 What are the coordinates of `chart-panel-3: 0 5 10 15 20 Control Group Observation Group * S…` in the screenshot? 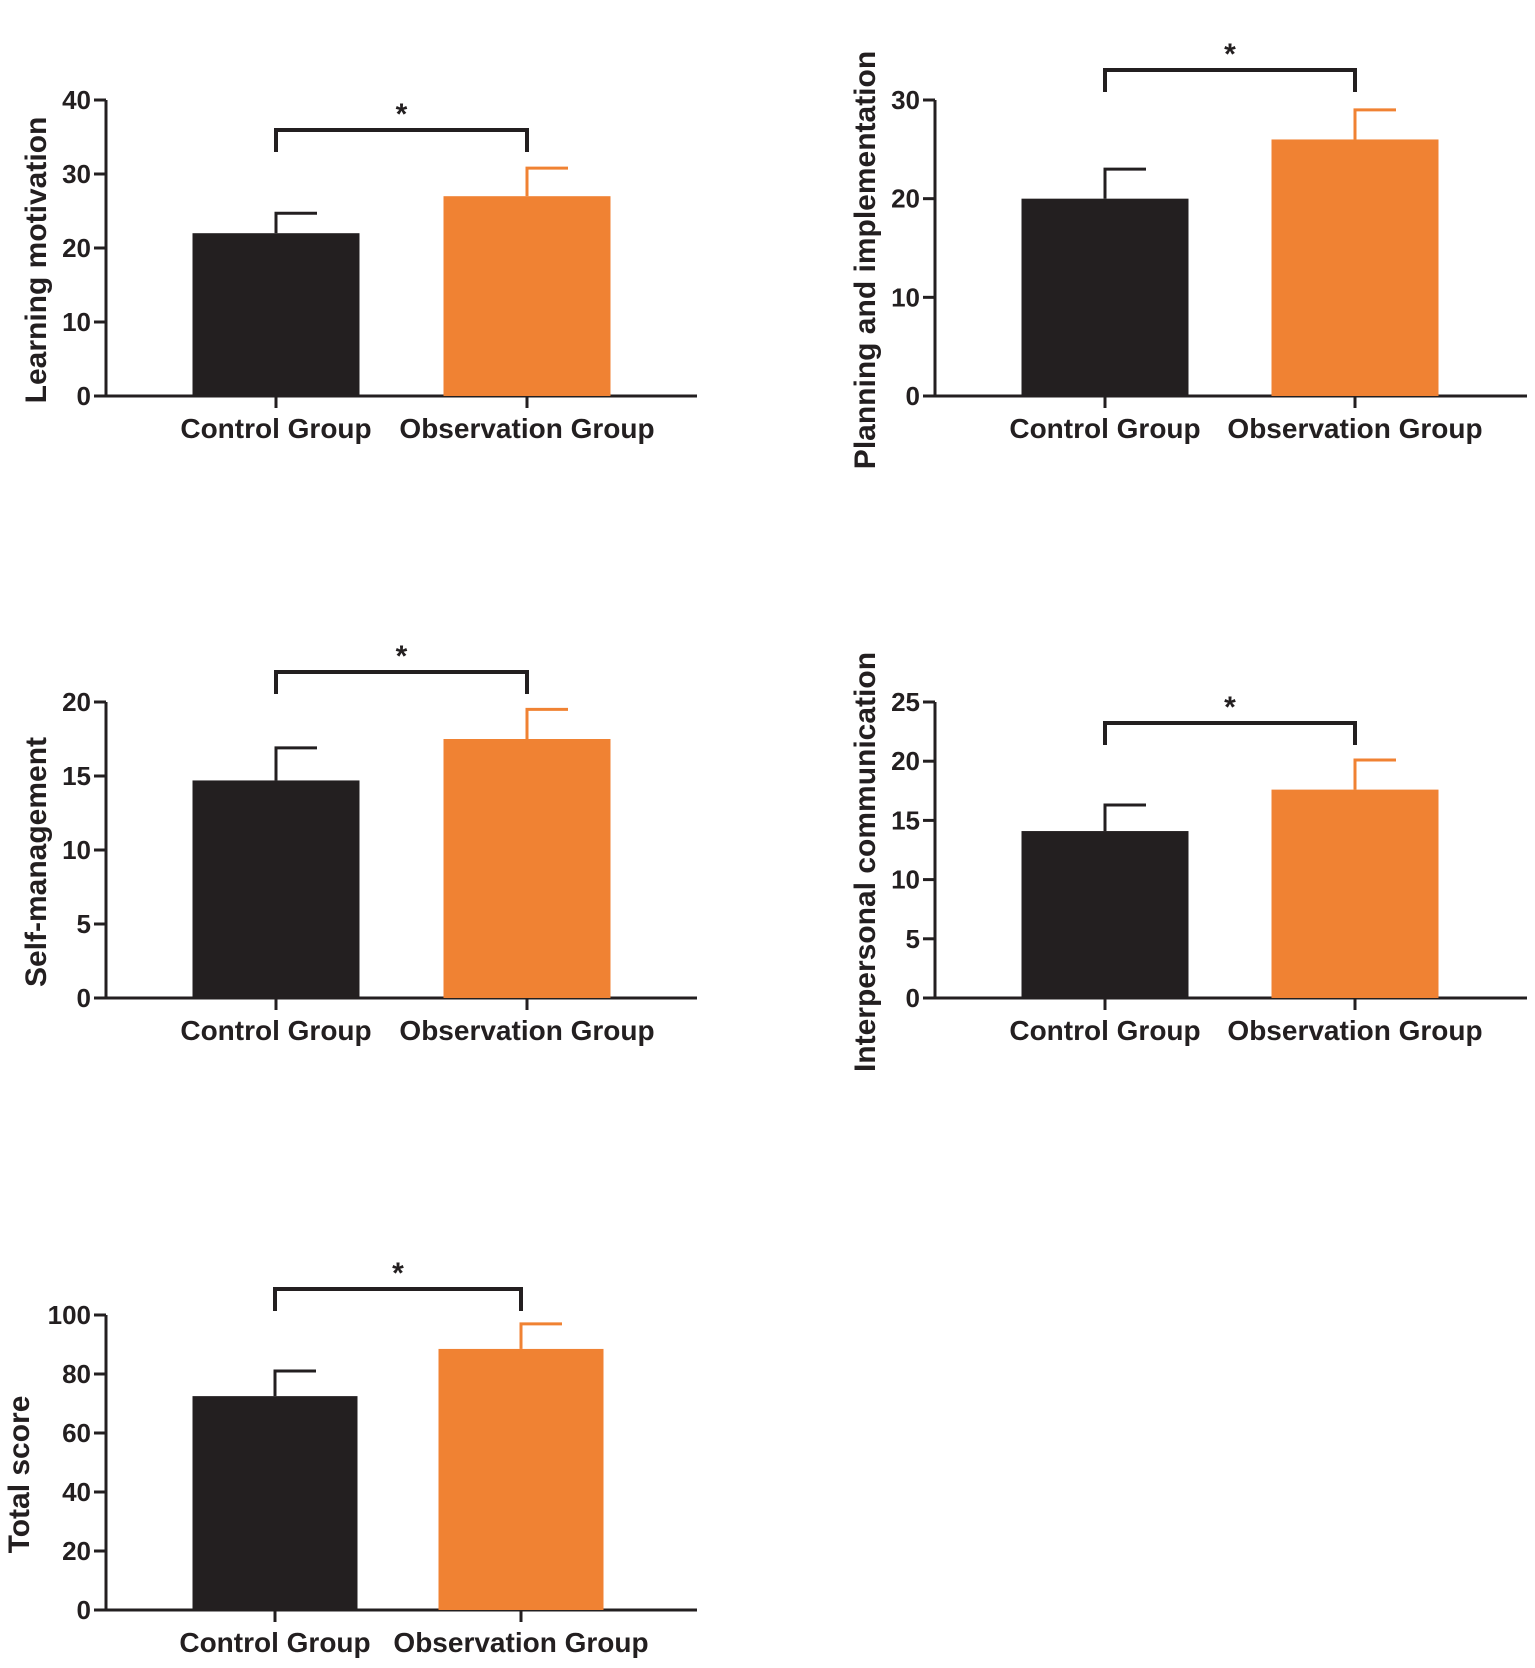 It's located at (358, 843).